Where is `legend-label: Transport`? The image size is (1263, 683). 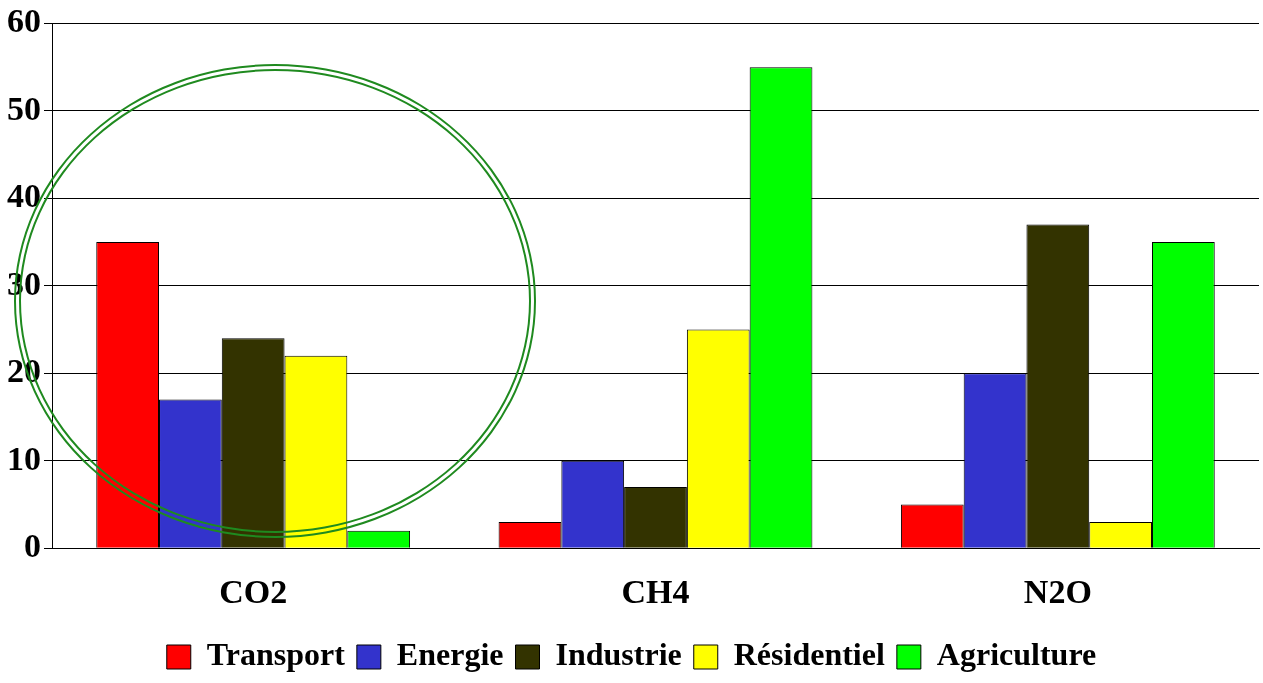
legend-label: Transport is located at coordinates (276, 654).